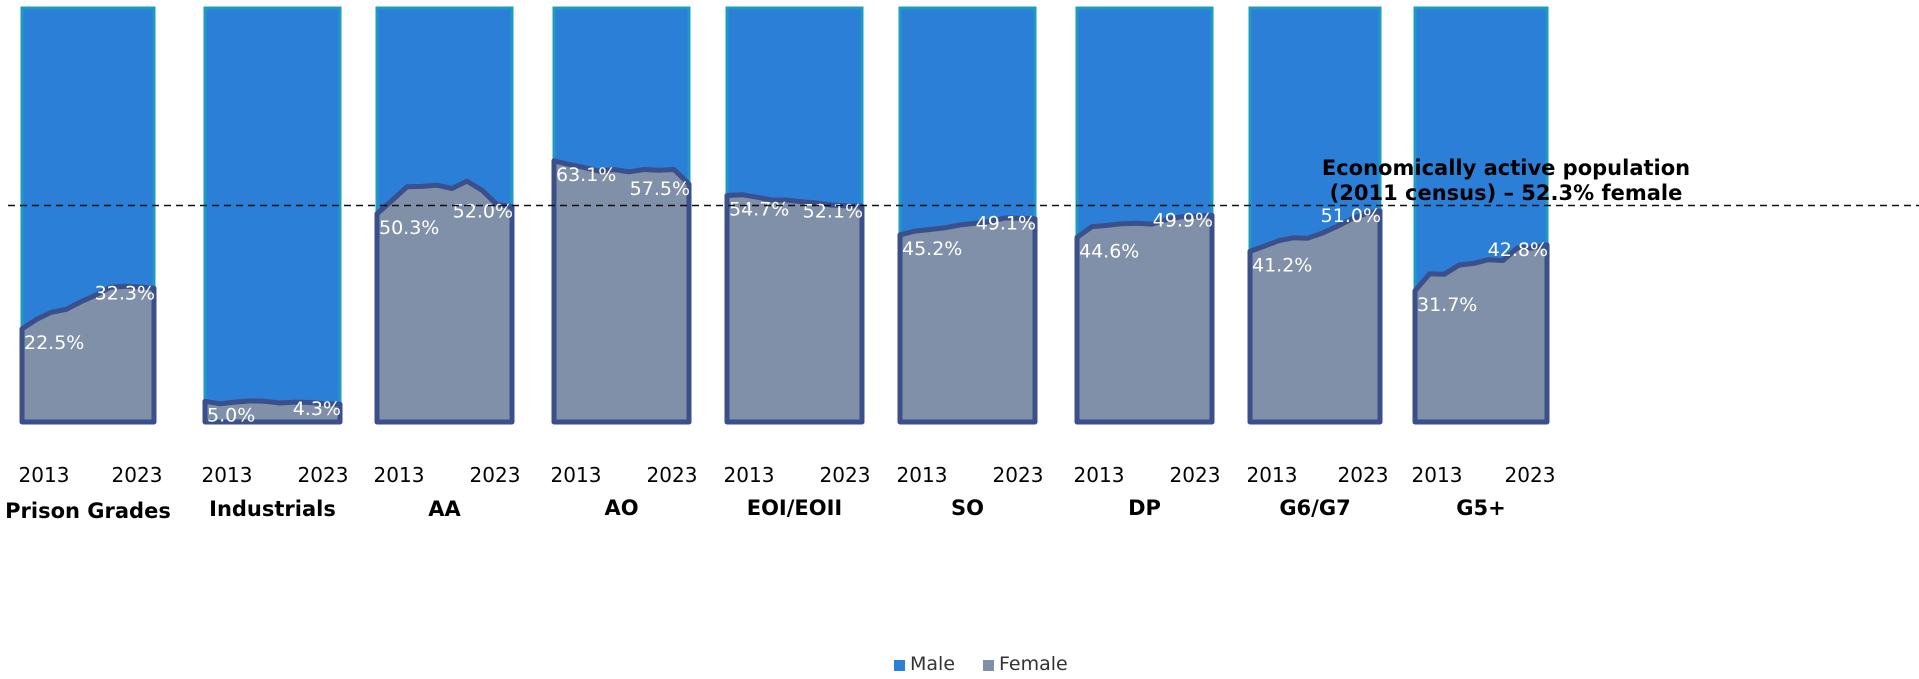  What do you see at coordinates (759, 210) in the screenshot?
I see `data-label-eoi-eoii-start: 54.7%` at bounding box center [759, 210].